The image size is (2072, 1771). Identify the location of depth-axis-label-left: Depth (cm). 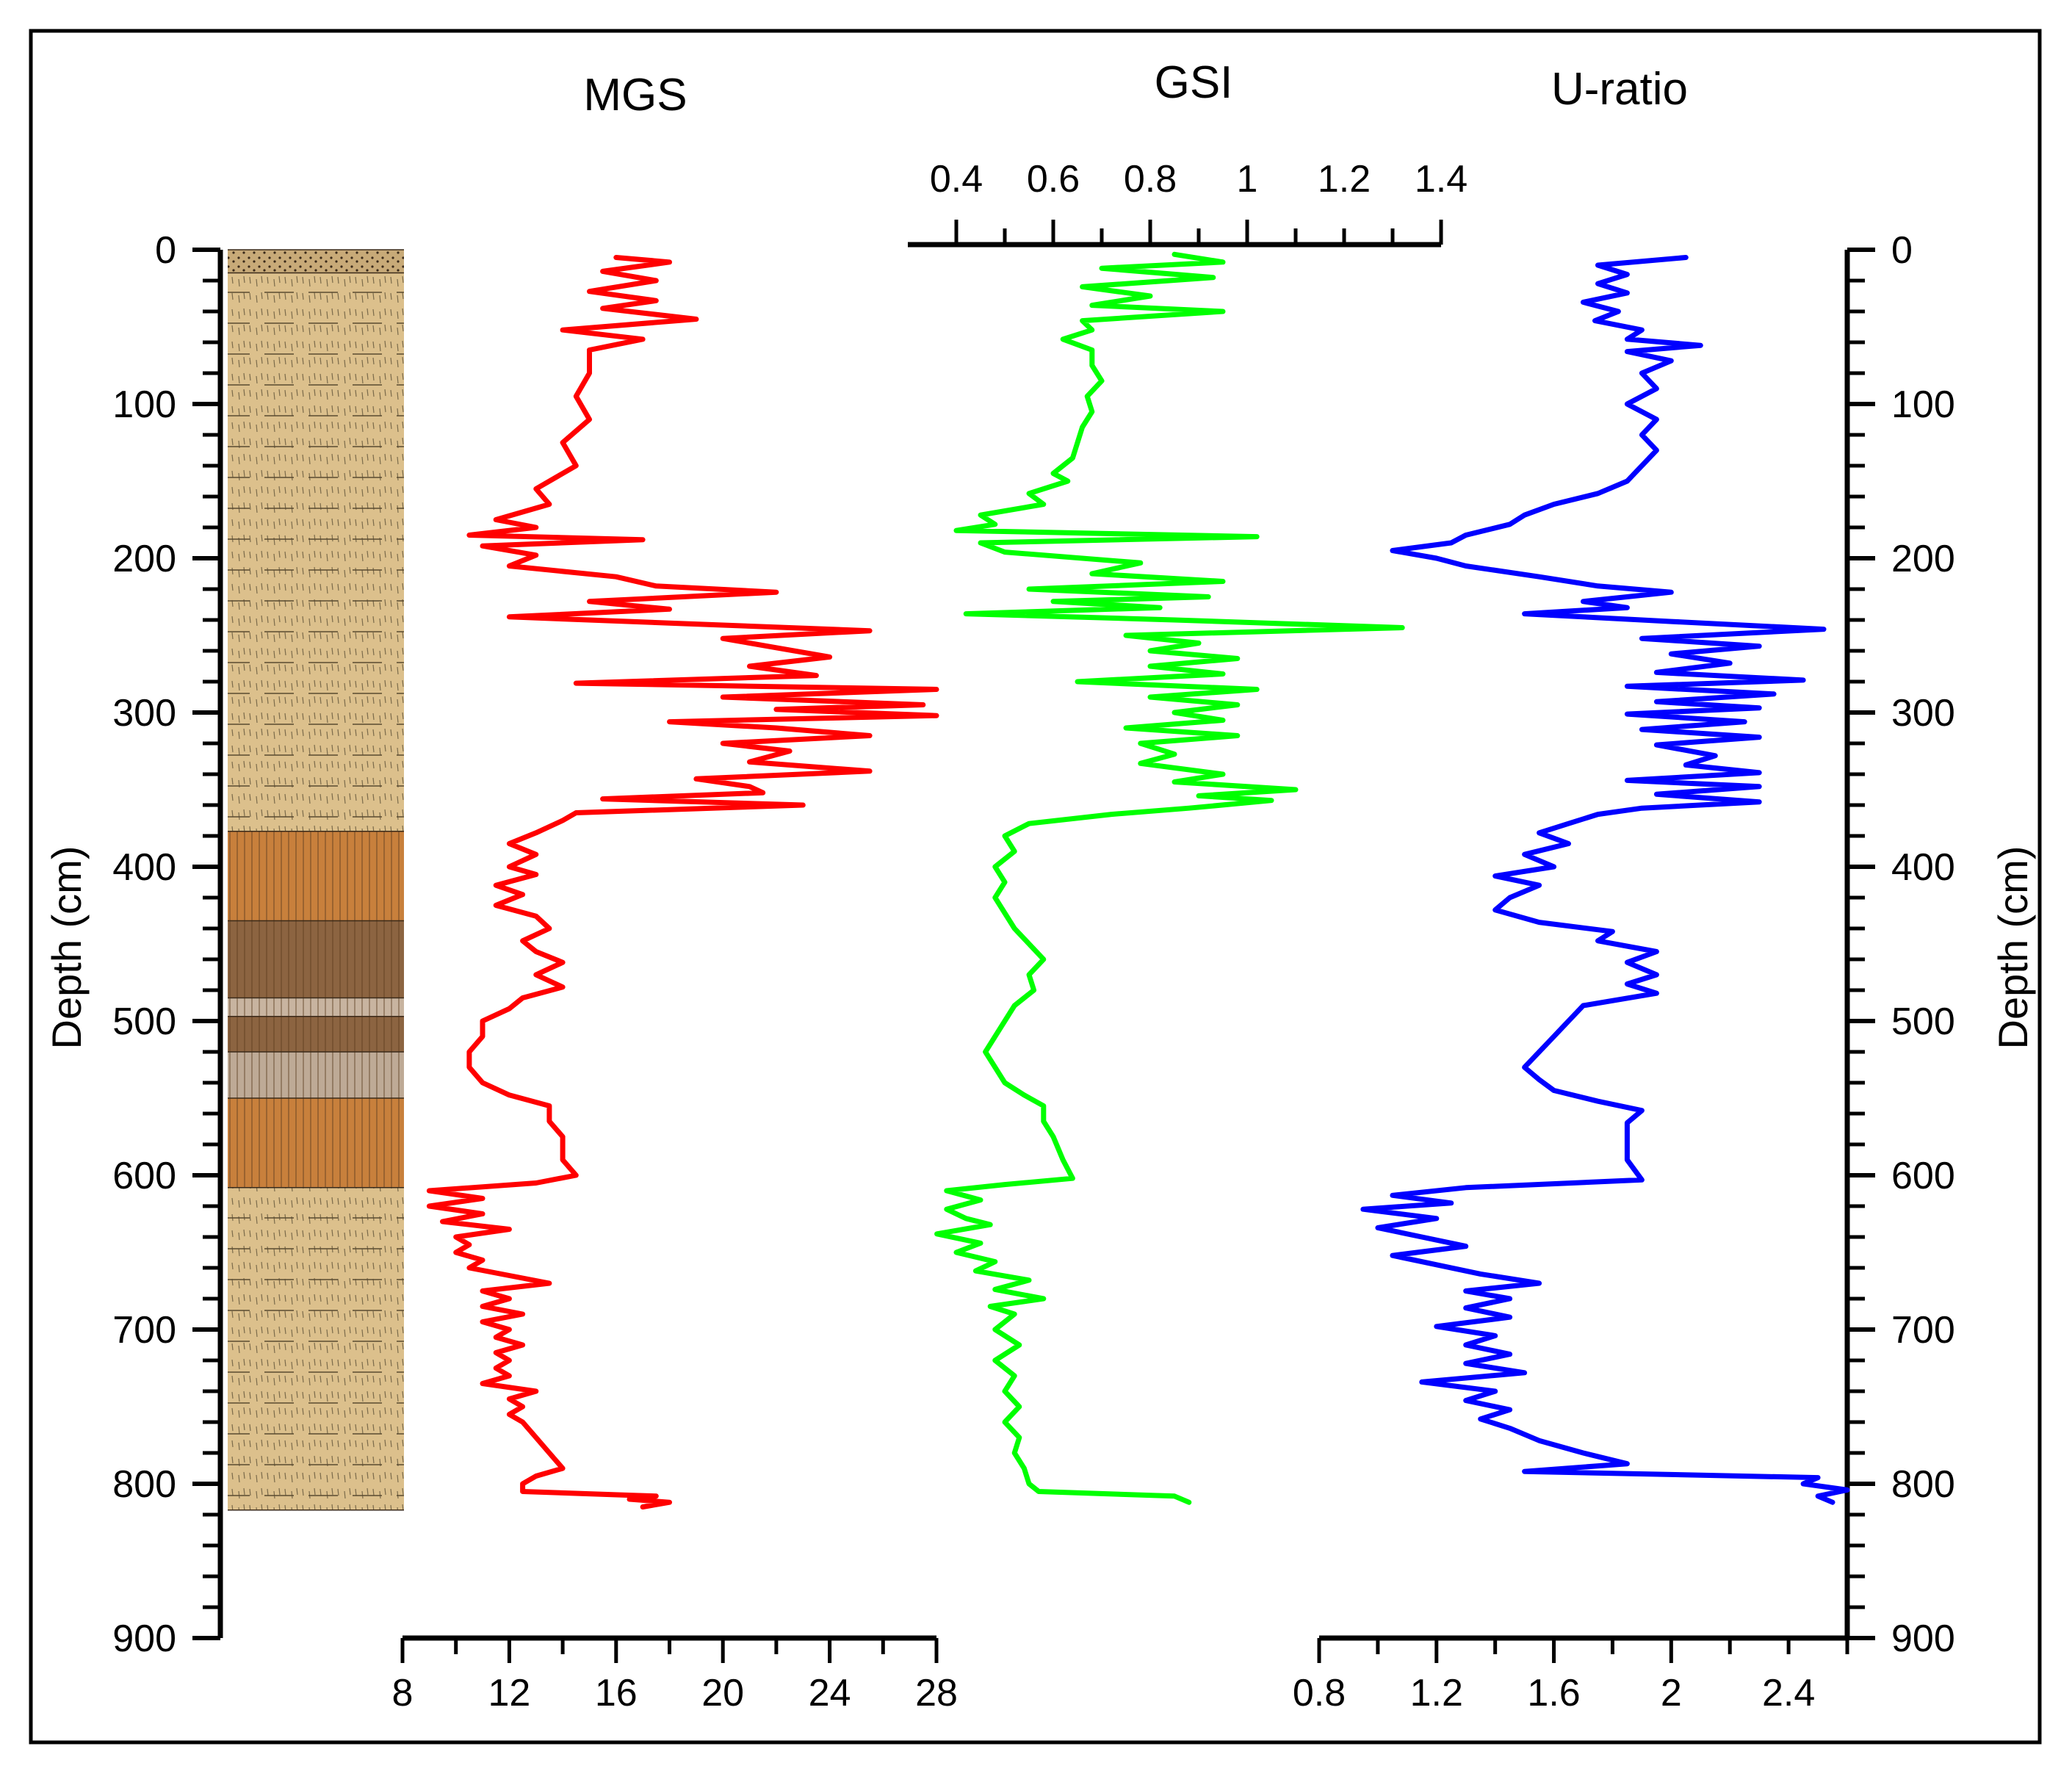
(66, 948).